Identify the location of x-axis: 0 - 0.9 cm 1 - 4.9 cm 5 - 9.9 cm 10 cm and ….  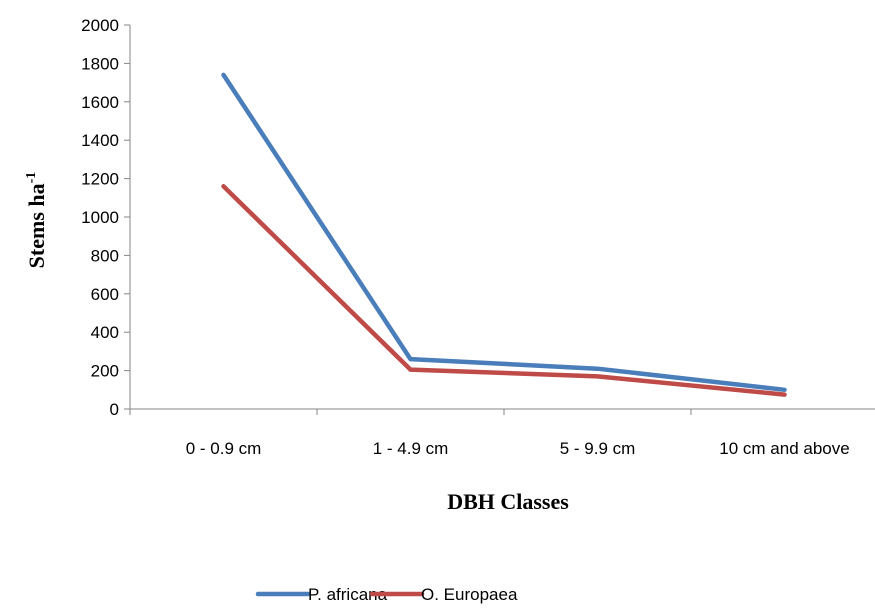
(502, 433).